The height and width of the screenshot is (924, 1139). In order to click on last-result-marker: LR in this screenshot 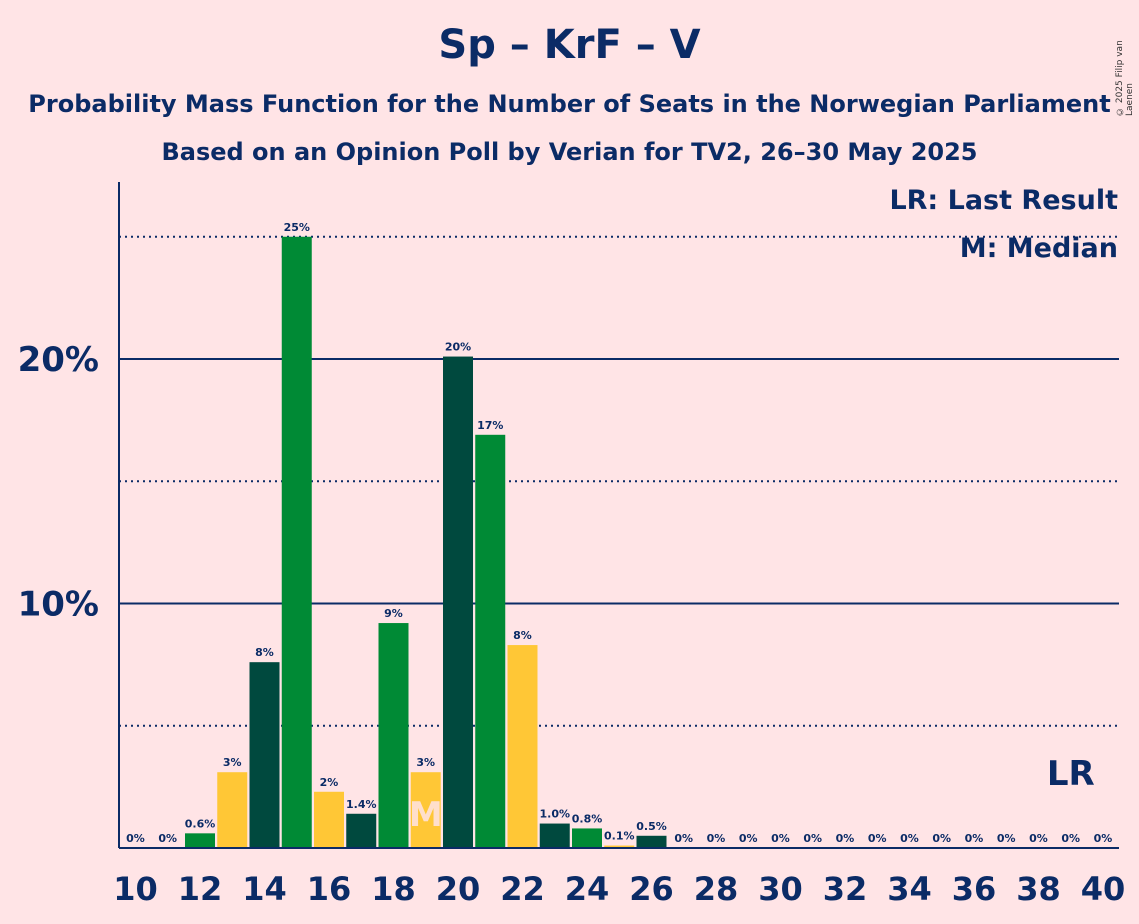, I will do `click(1071, 774)`.